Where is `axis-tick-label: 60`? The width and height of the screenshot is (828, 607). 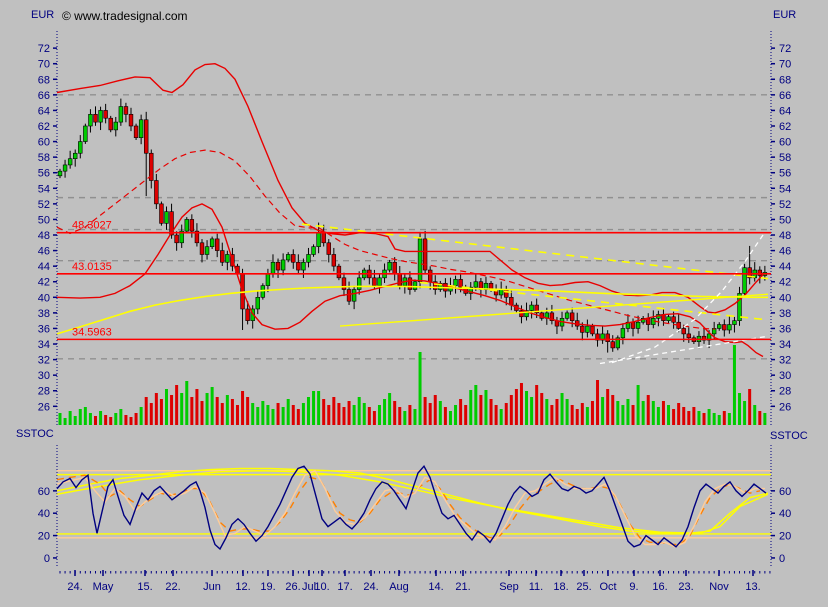 axis-tick-label: 60 is located at coordinates (44, 143).